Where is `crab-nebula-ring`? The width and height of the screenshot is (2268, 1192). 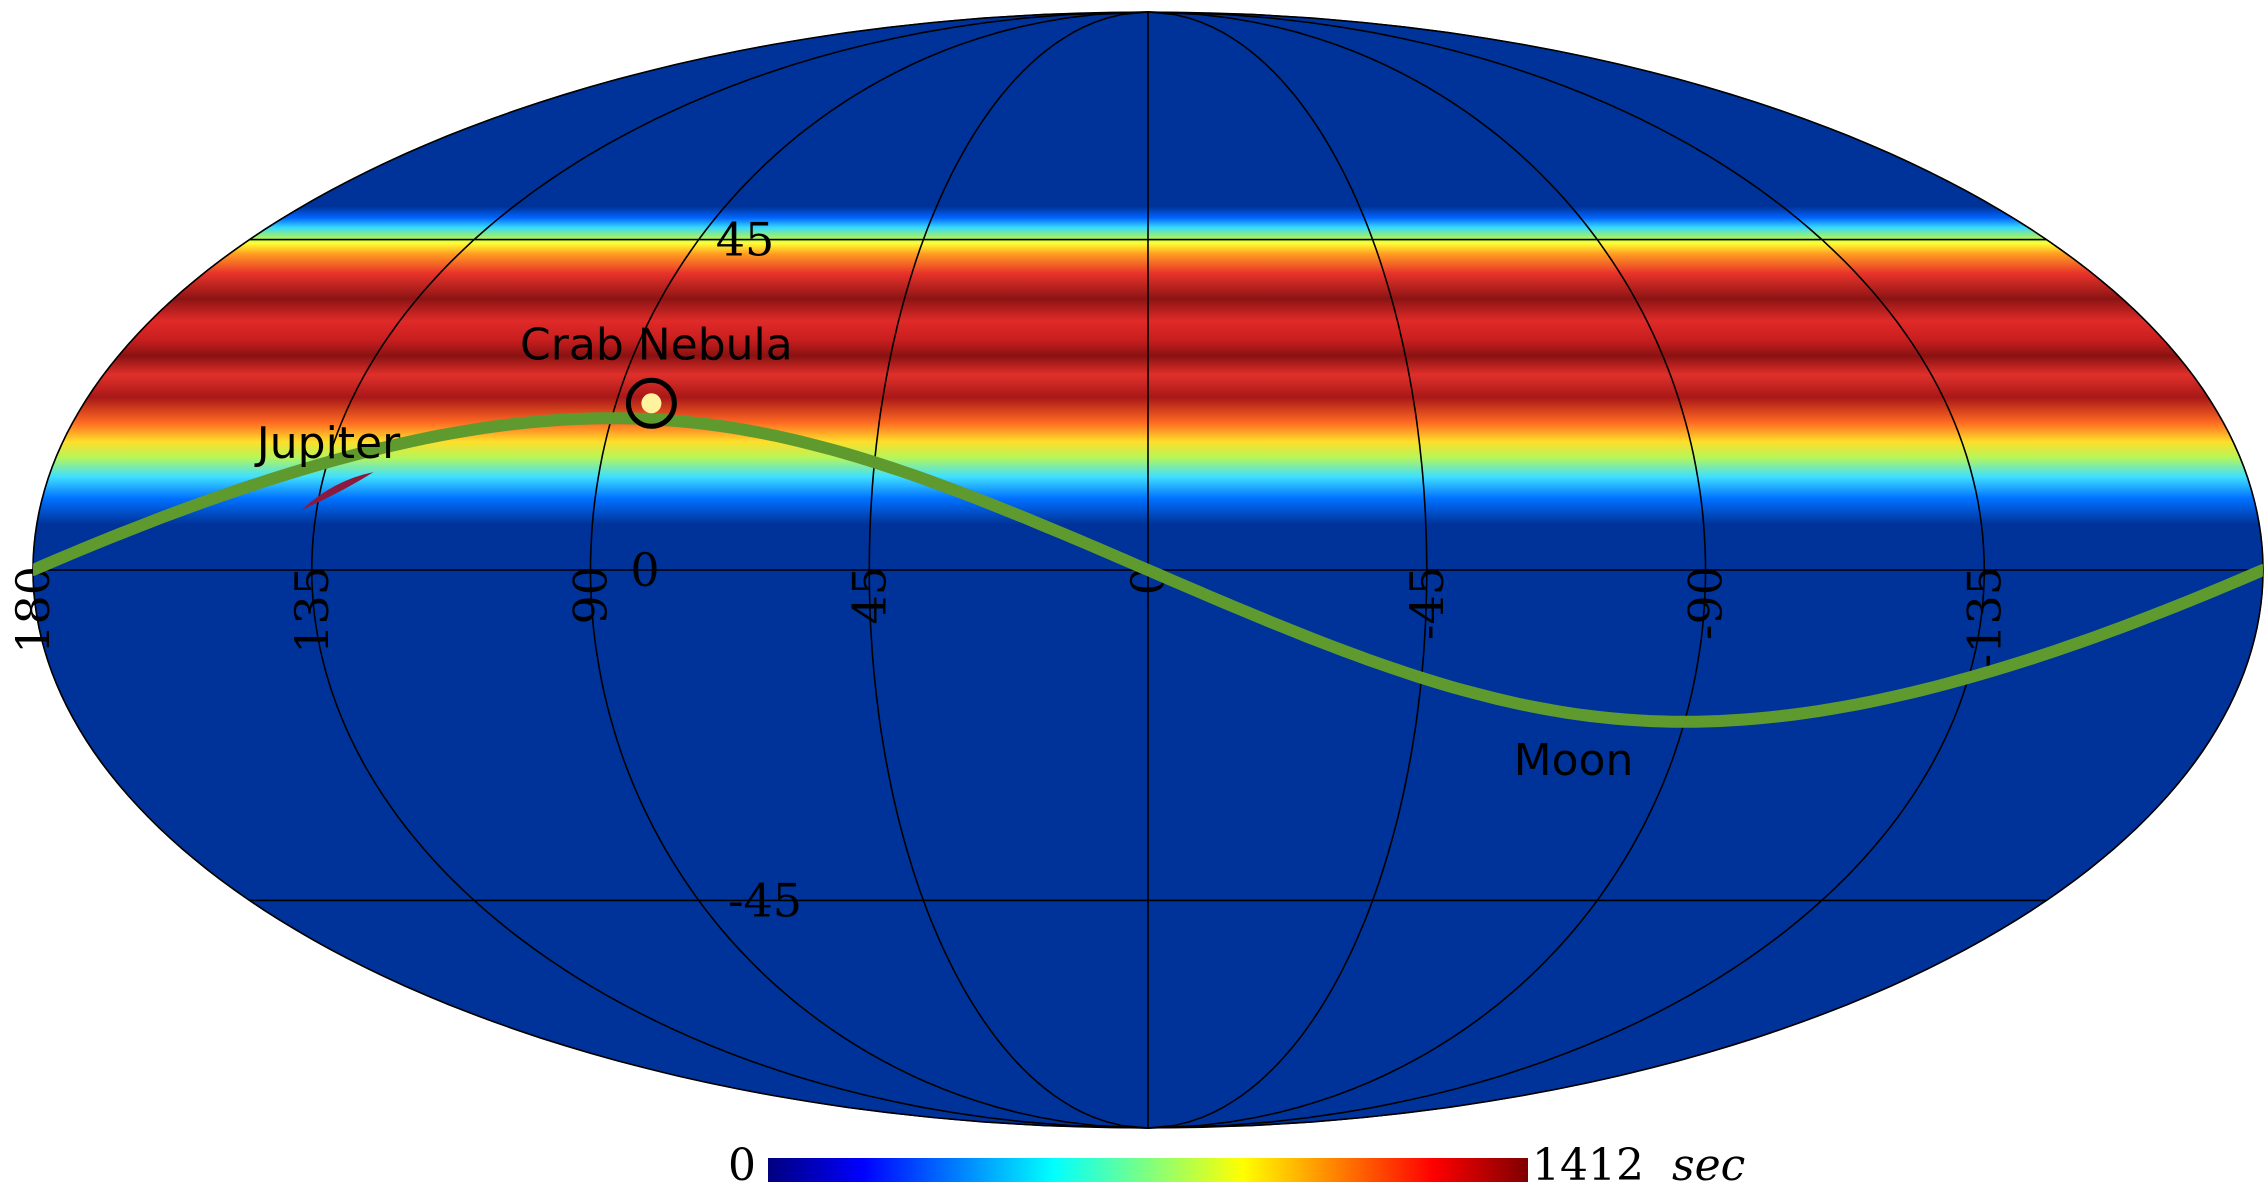
crab-nebula-ring is located at coordinates (651, 403).